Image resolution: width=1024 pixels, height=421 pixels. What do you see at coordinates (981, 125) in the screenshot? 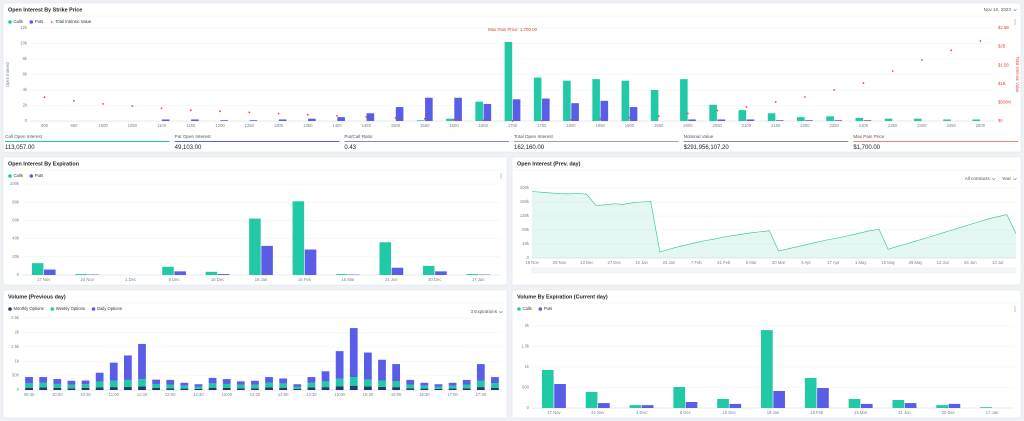
I see `x-tick-label: 2500` at bounding box center [981, 125].